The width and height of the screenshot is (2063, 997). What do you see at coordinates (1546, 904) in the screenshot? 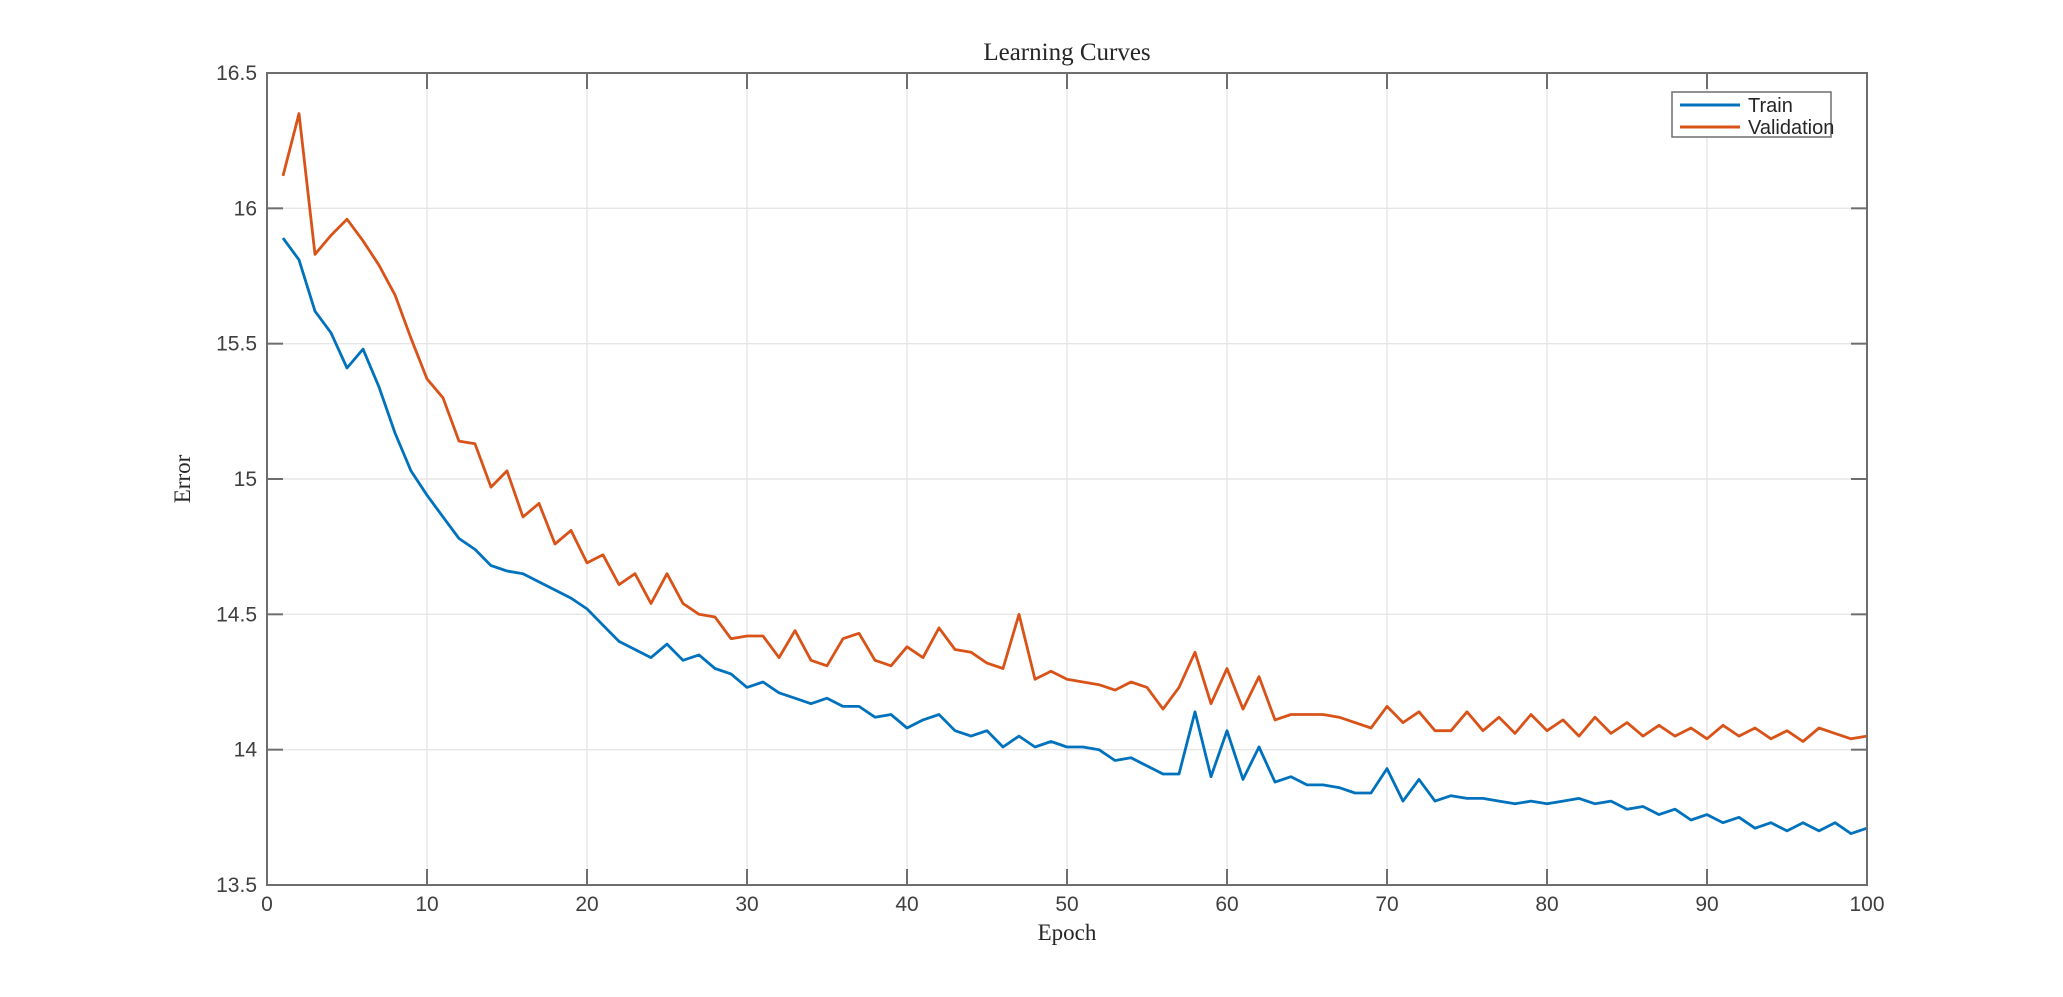
I see `x-tick-label: 80` at bounding box center [1546, 904].